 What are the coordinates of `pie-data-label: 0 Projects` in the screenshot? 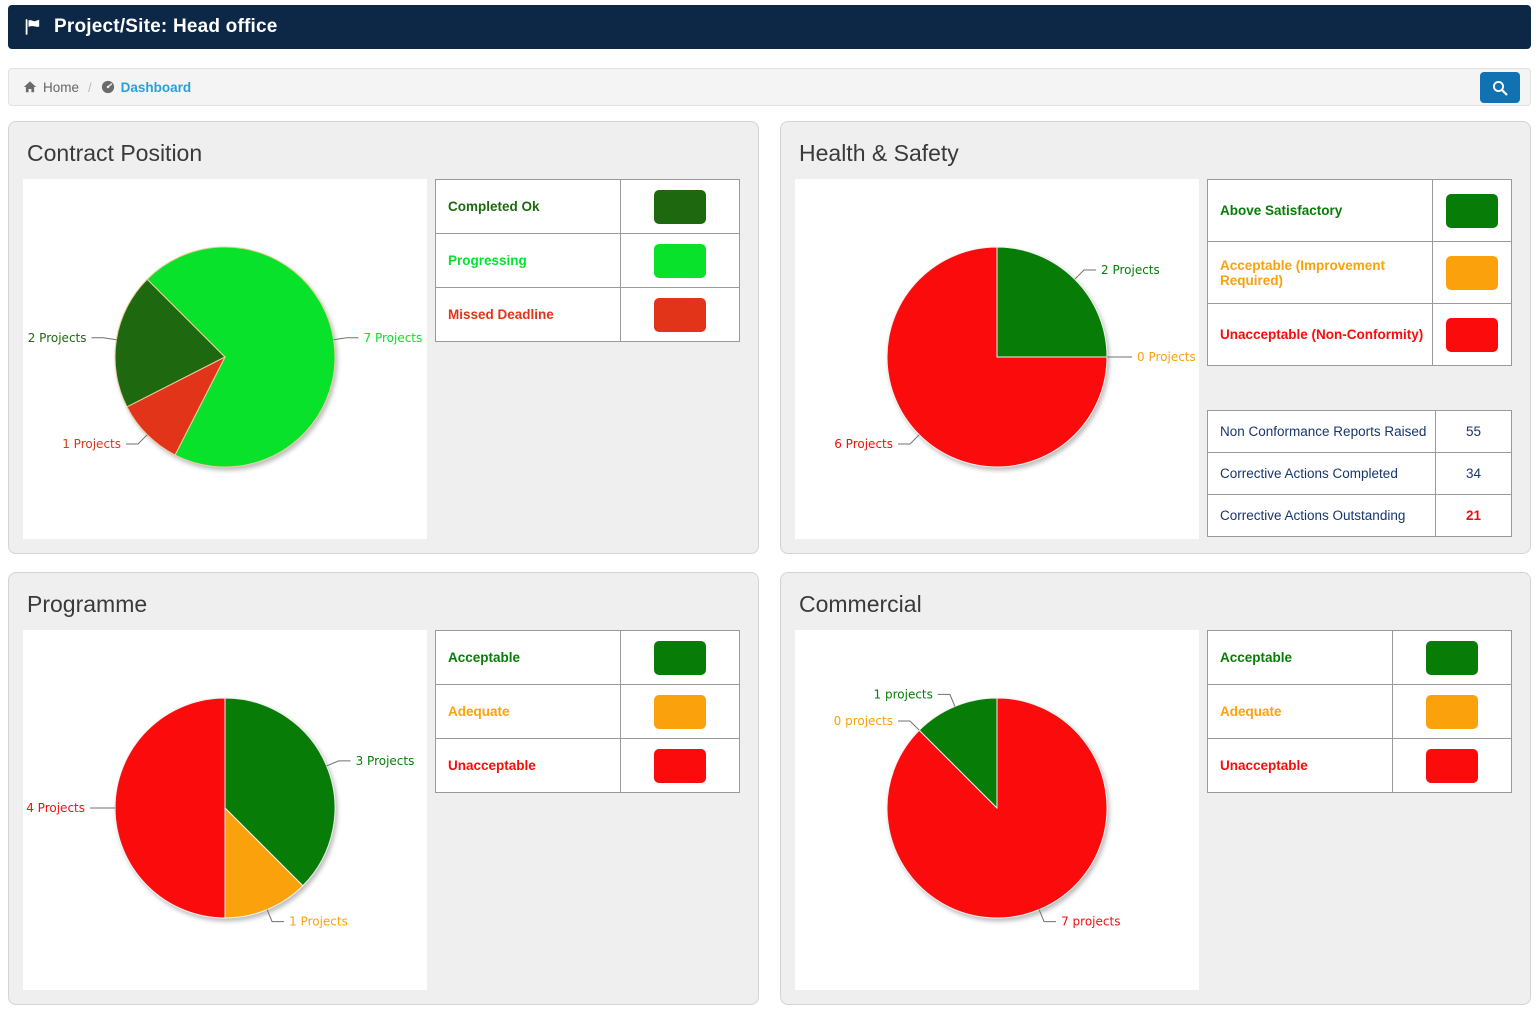 It's located at (1166, 357).